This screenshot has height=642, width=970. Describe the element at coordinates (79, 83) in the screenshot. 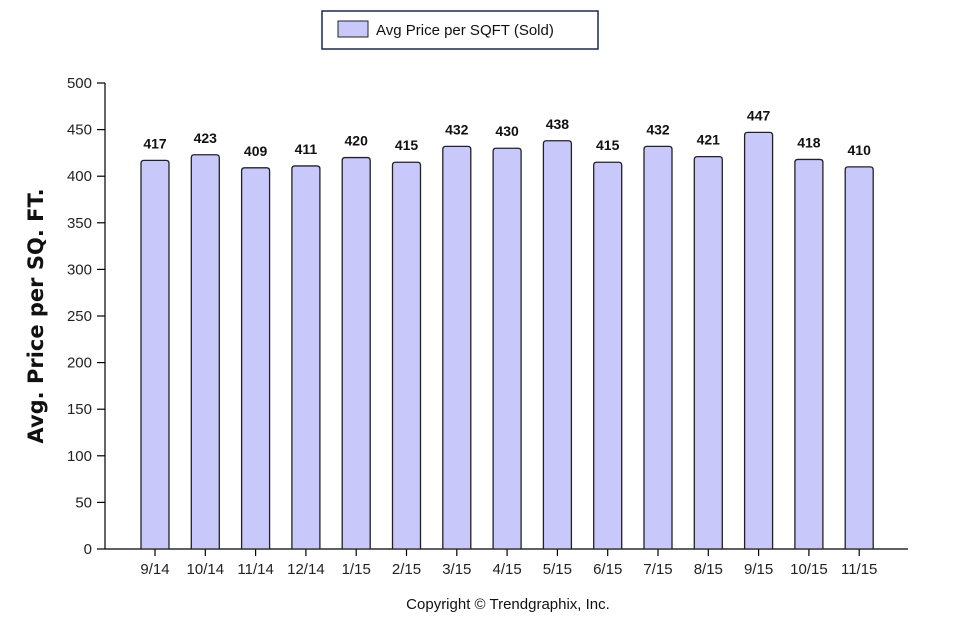

I see `y-tick-label: 500` at that location.